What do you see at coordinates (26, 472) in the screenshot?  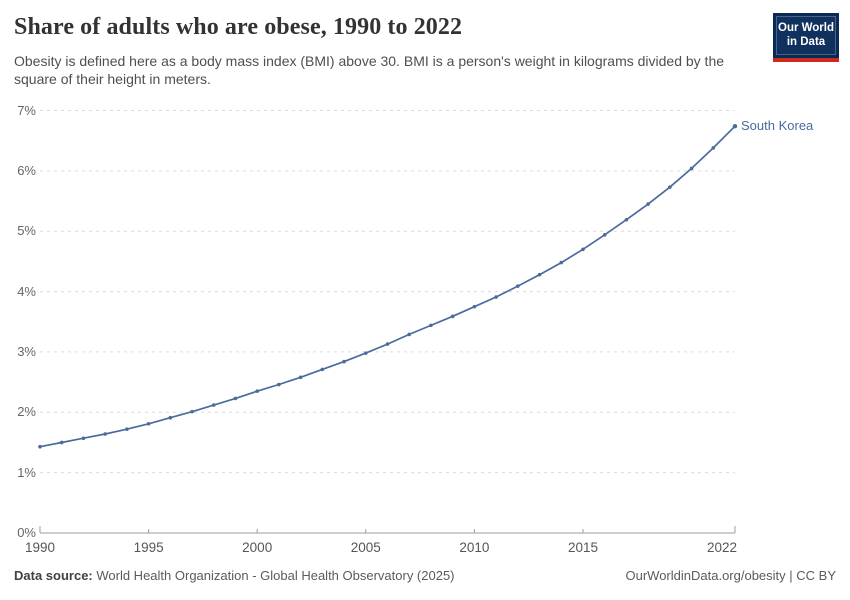 I see `y-tick-label: 1%` at bounding box center [26, 472].